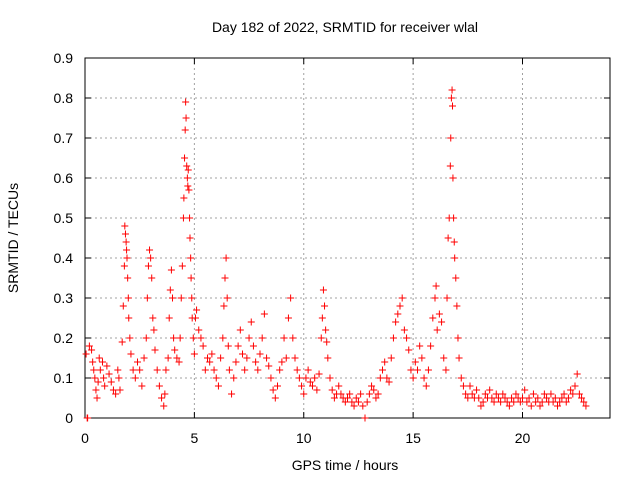 The height and width of the screenshot is (480, 640). Describe the element at coordinates (64, 58) in the screenshot. I see `y-tick-label: 0.9` at that location.